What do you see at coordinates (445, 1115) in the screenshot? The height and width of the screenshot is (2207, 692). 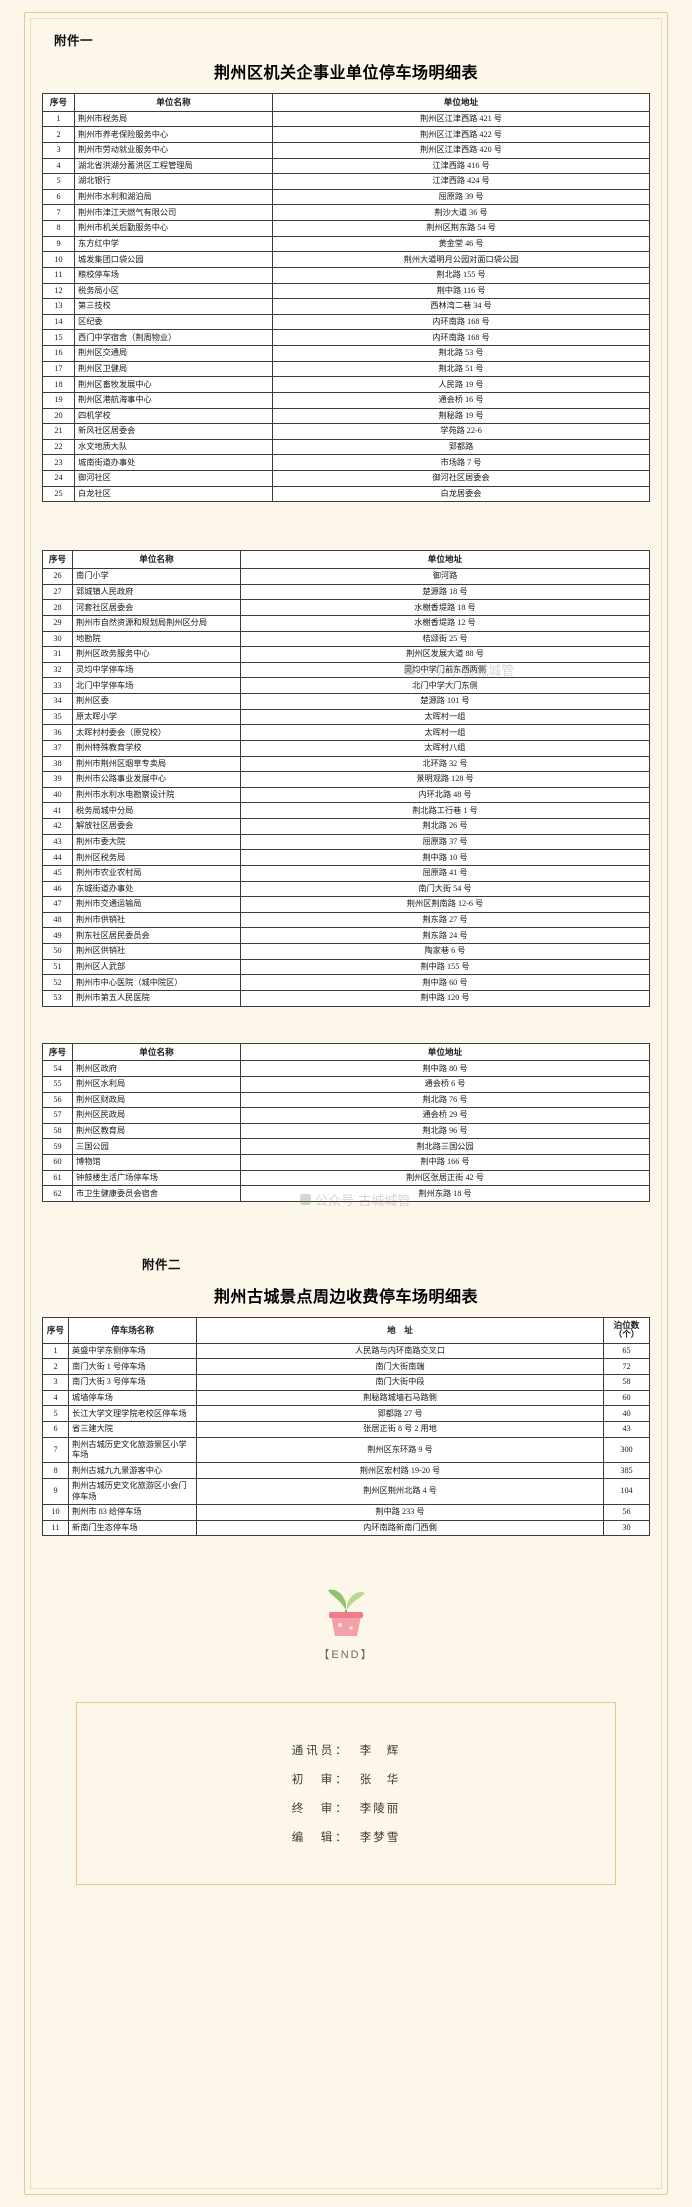 I see `cell-unit-address: 通会桥 29 号` at bounding box center [445, 1115].